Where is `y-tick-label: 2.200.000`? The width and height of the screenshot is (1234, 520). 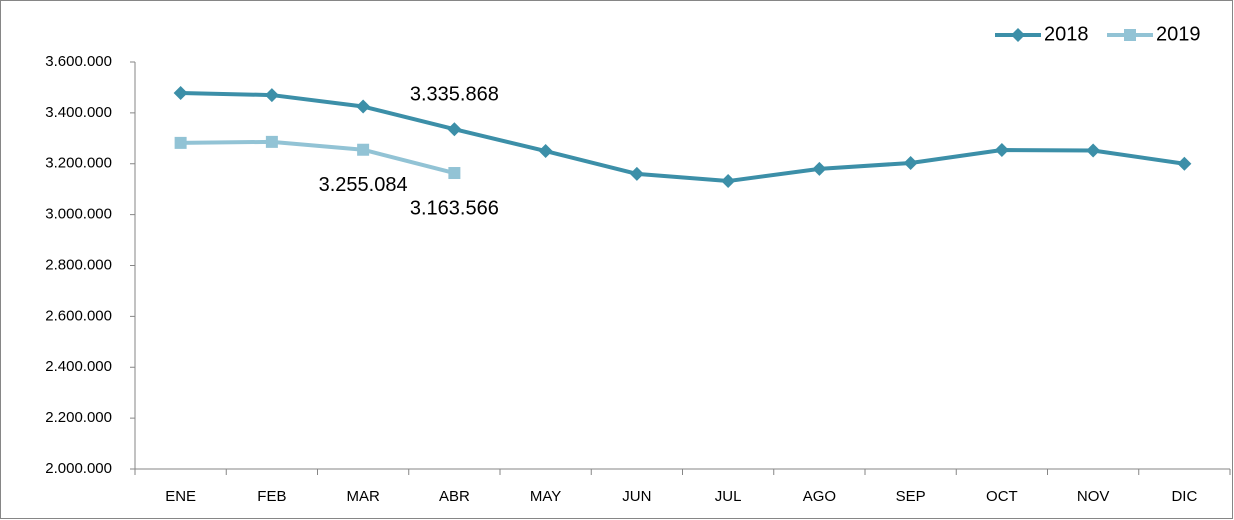 y-tick-label: 2.200.000 is located at coordinates (78, 417).